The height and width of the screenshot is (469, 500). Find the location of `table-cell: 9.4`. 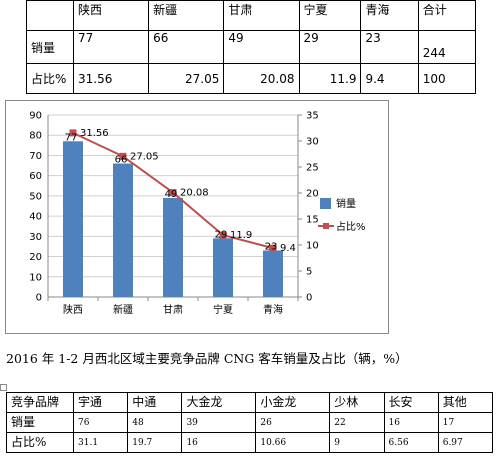

table-cell: 9.4 is located at coordinates (389, 78).